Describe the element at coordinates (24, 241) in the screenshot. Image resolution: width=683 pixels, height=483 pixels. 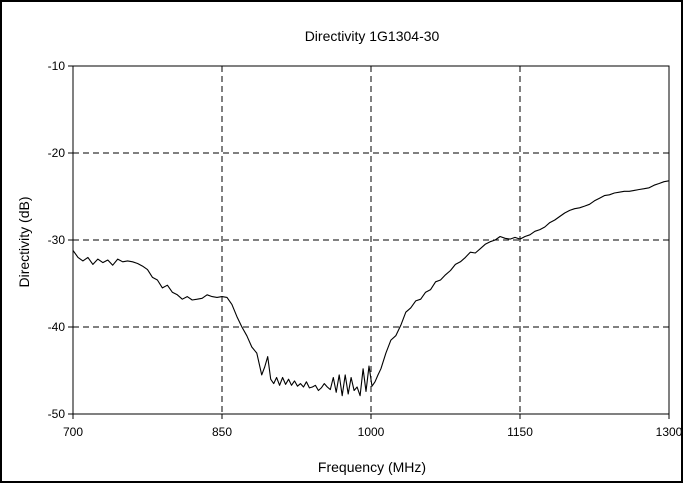
I see `y-axis-title: Directivity (dB)` at that location.